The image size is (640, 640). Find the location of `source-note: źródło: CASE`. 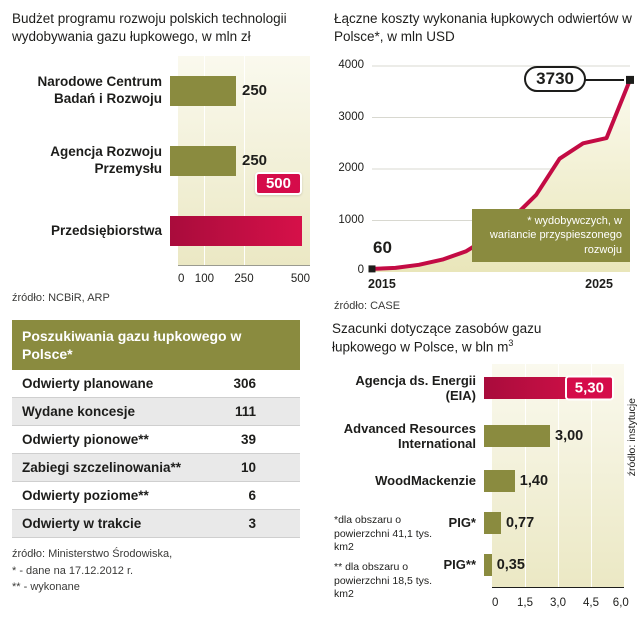

source-note: źródło: CASE is located at coordinates (367, 306).